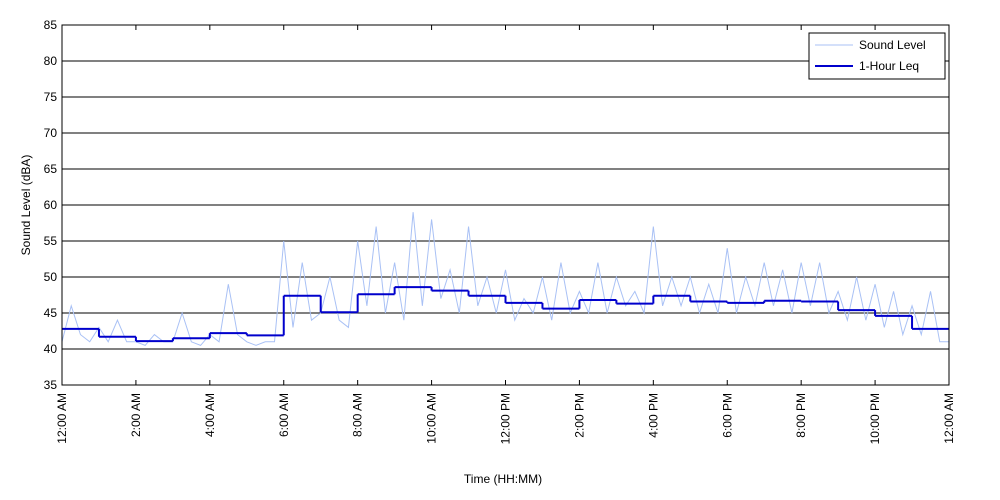 The image size is (1000, 500). Describe the element at coordinates (877, 56) in the screenshot. I see `legend-box` at that location.